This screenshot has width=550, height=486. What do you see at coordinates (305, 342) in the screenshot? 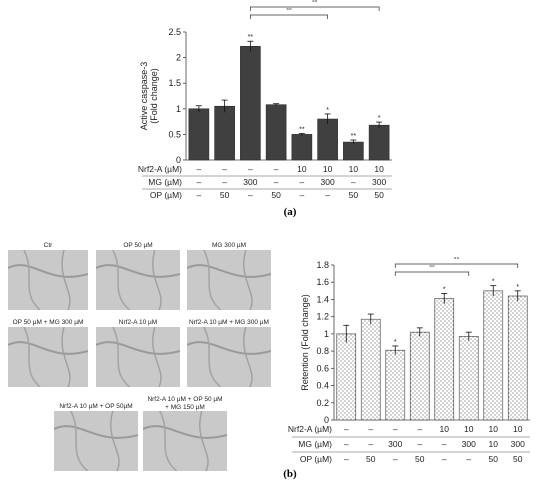
I see `y-axis-label: Retention (Fold change)` at bounding box center [305, 342].